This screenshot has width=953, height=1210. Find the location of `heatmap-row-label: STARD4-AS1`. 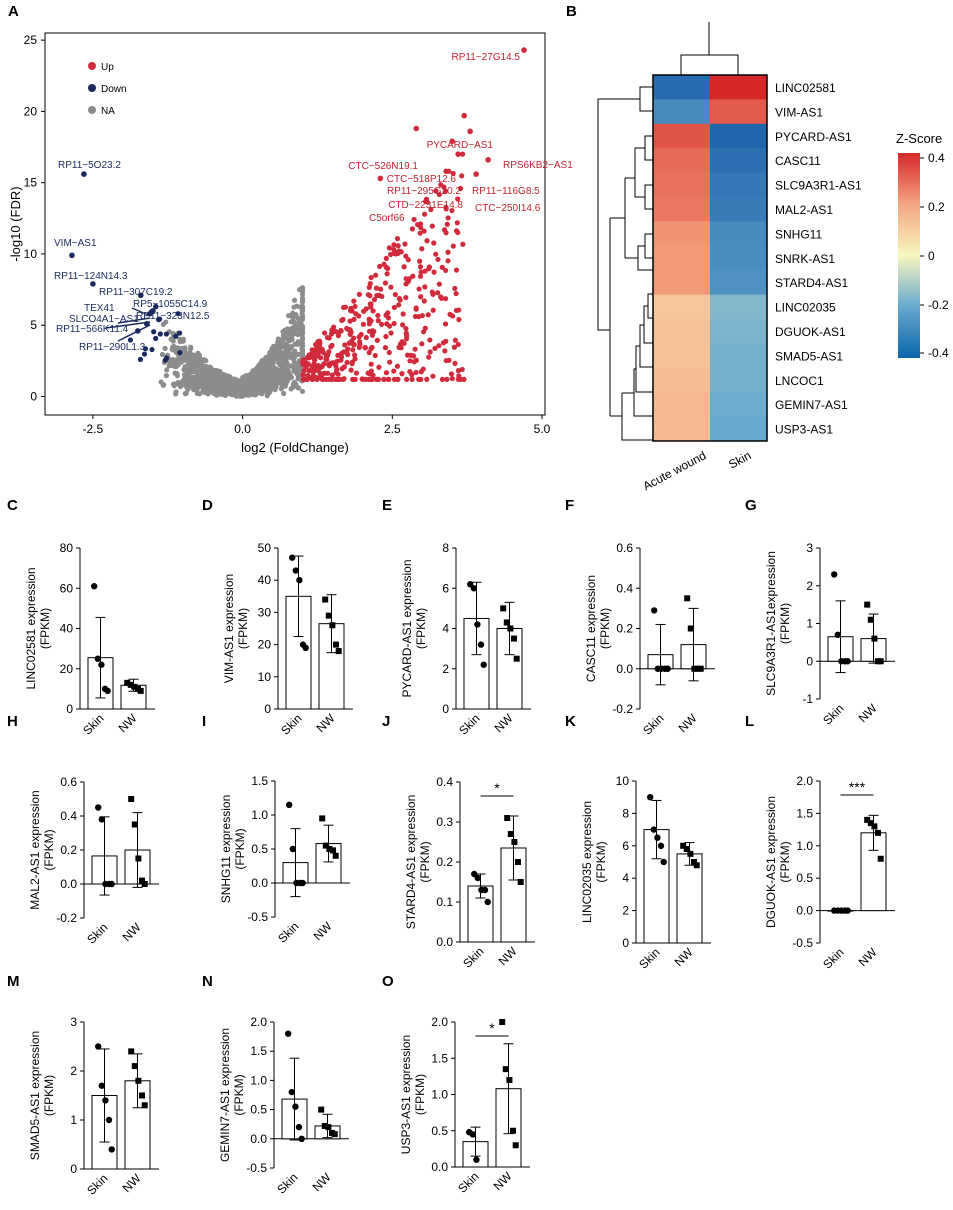

heatmap-row-label: STARD4-AS1 is located at coordinates (811, 283).